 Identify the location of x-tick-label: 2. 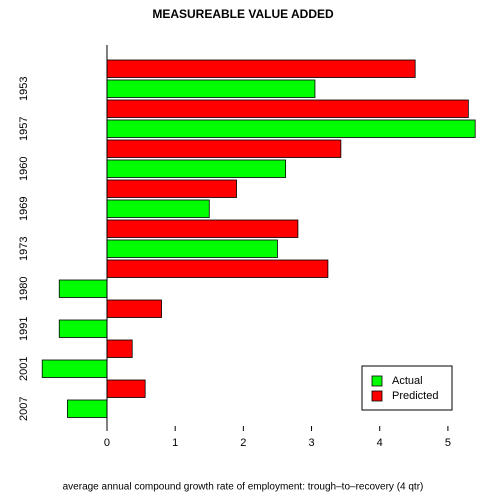
(243, 443).